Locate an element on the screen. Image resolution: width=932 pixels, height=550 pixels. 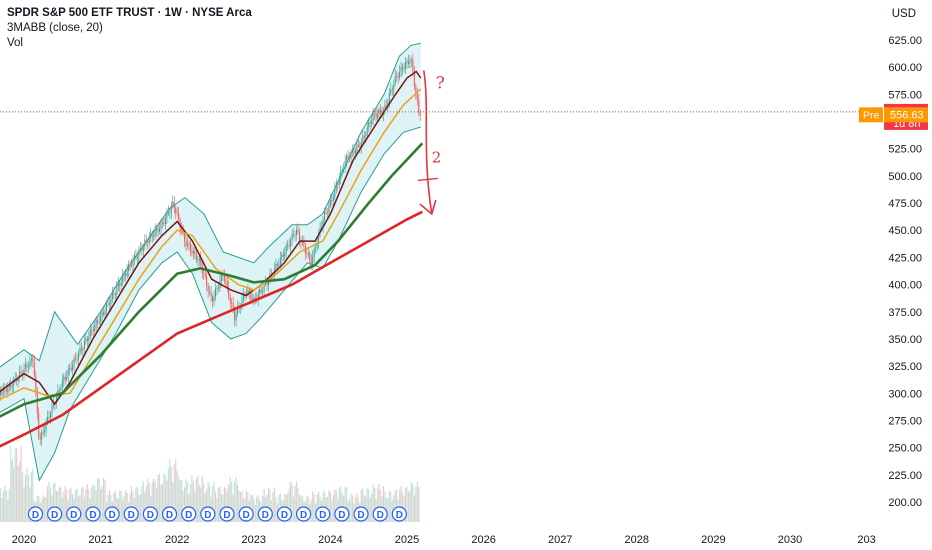
volume-label: Vol is located at coordinates (15, 43).